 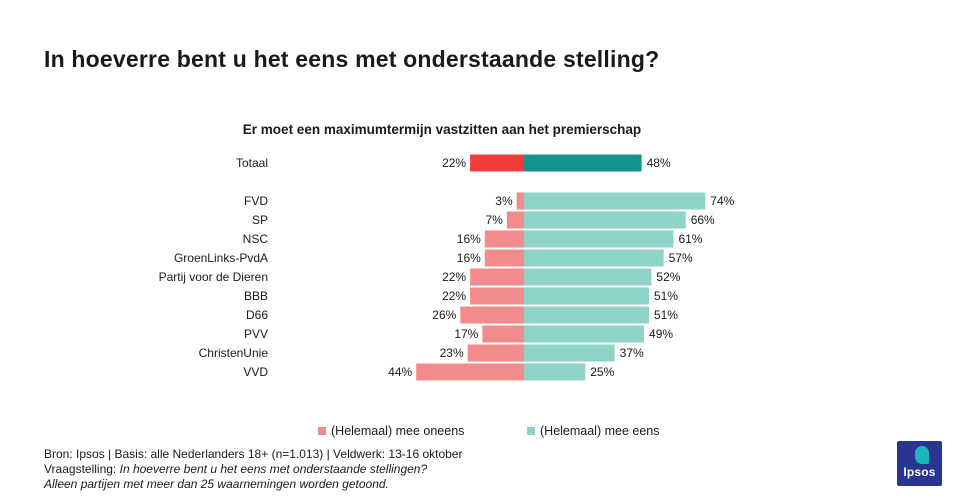 What do you see at coordinates (466, 334) in the screenshot?
I see `data-label-disagree-pvv: 17%` at bounding box center [466, 334].